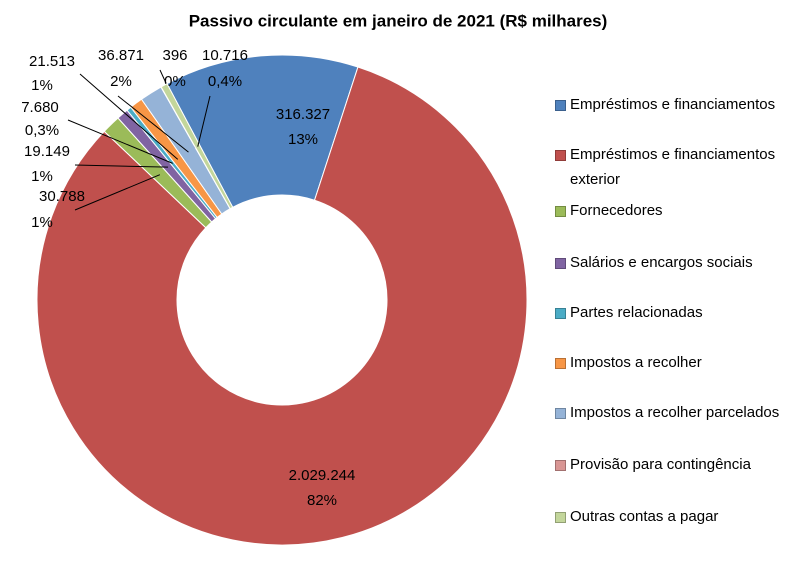 This screenshot has height=565, width=795. Describe the element at coordinates (303, 114) in the screenshot. I see `data-label: 316.327` at that location.